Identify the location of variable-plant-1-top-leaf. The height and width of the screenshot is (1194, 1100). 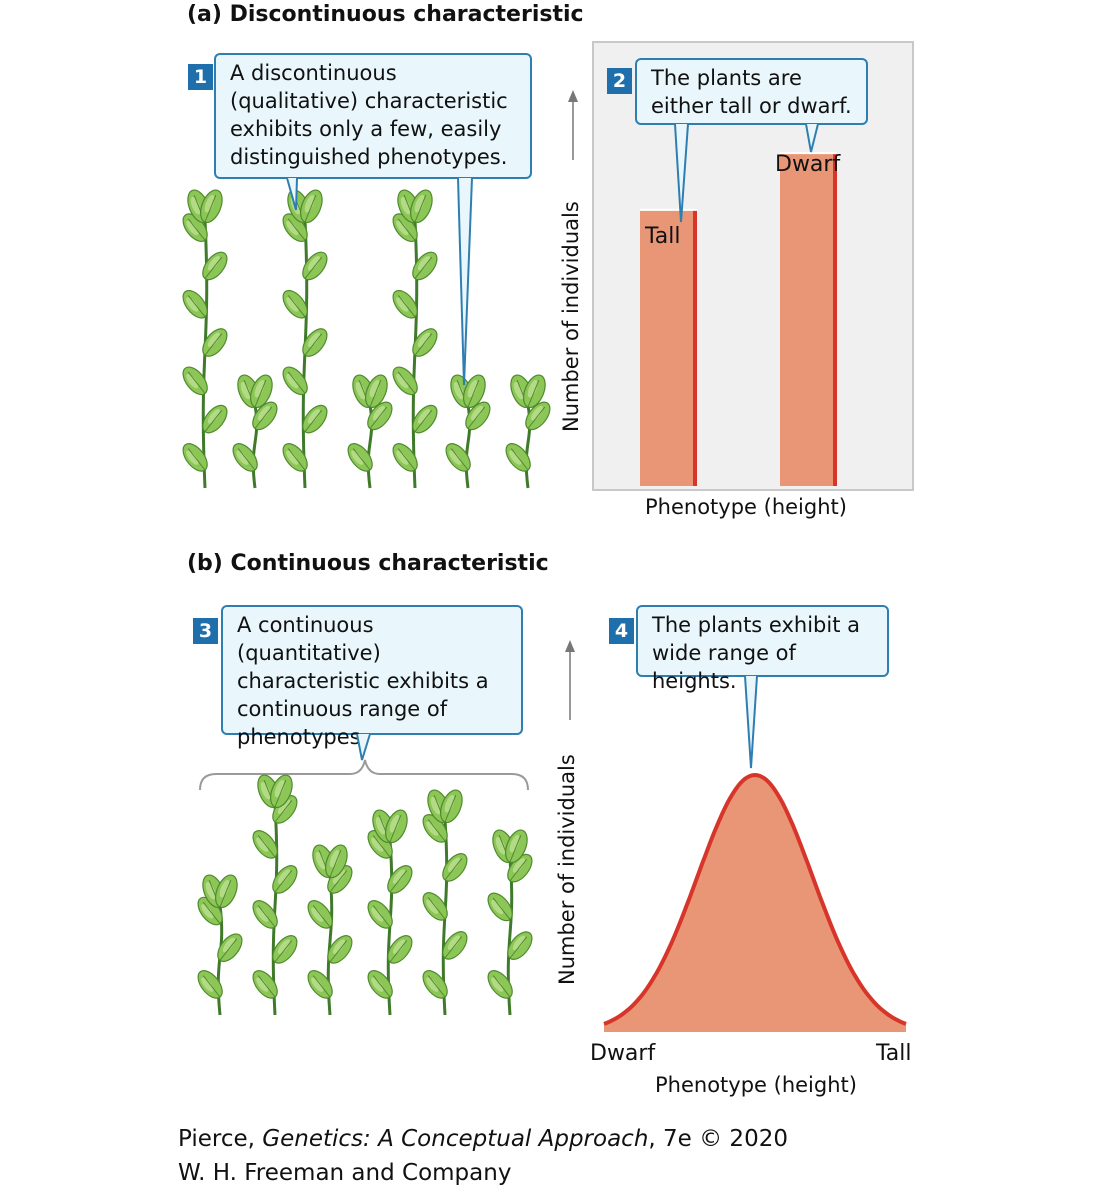
(226, 891).